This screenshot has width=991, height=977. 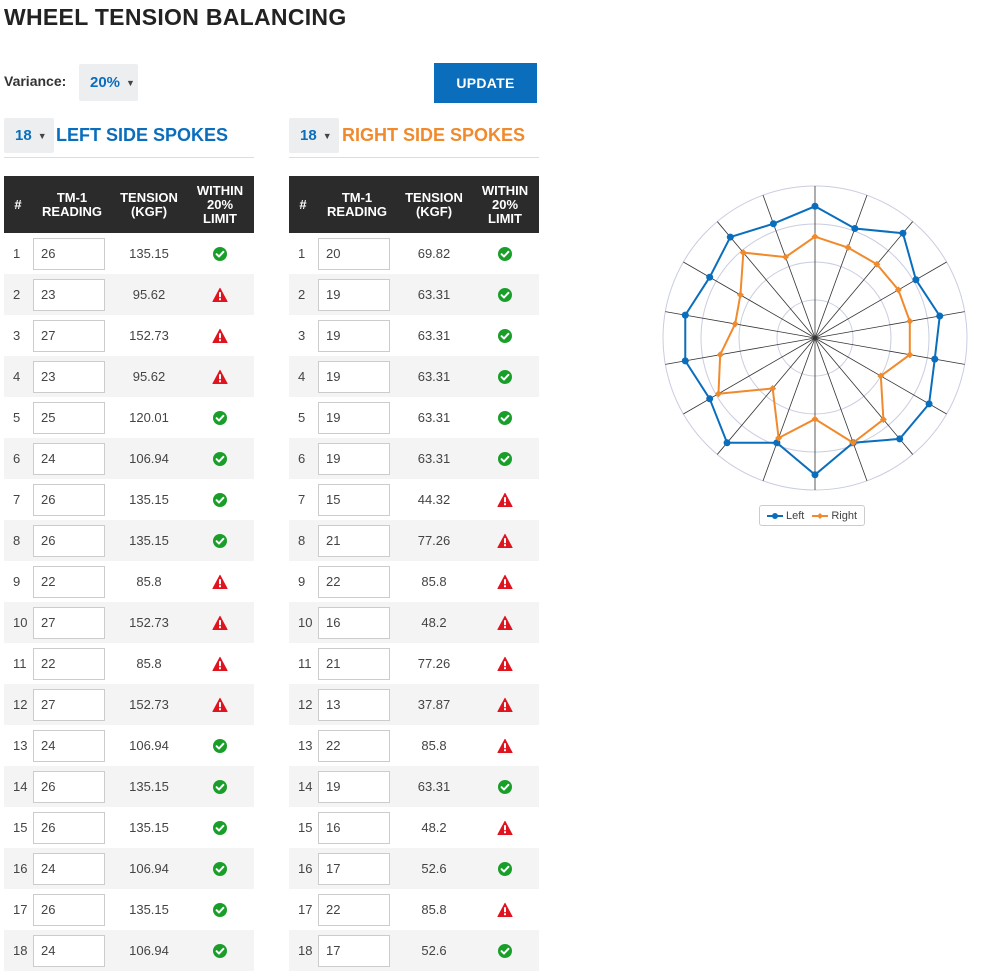 I want to click on spoke-number: 17, so click(x=305, y=909).